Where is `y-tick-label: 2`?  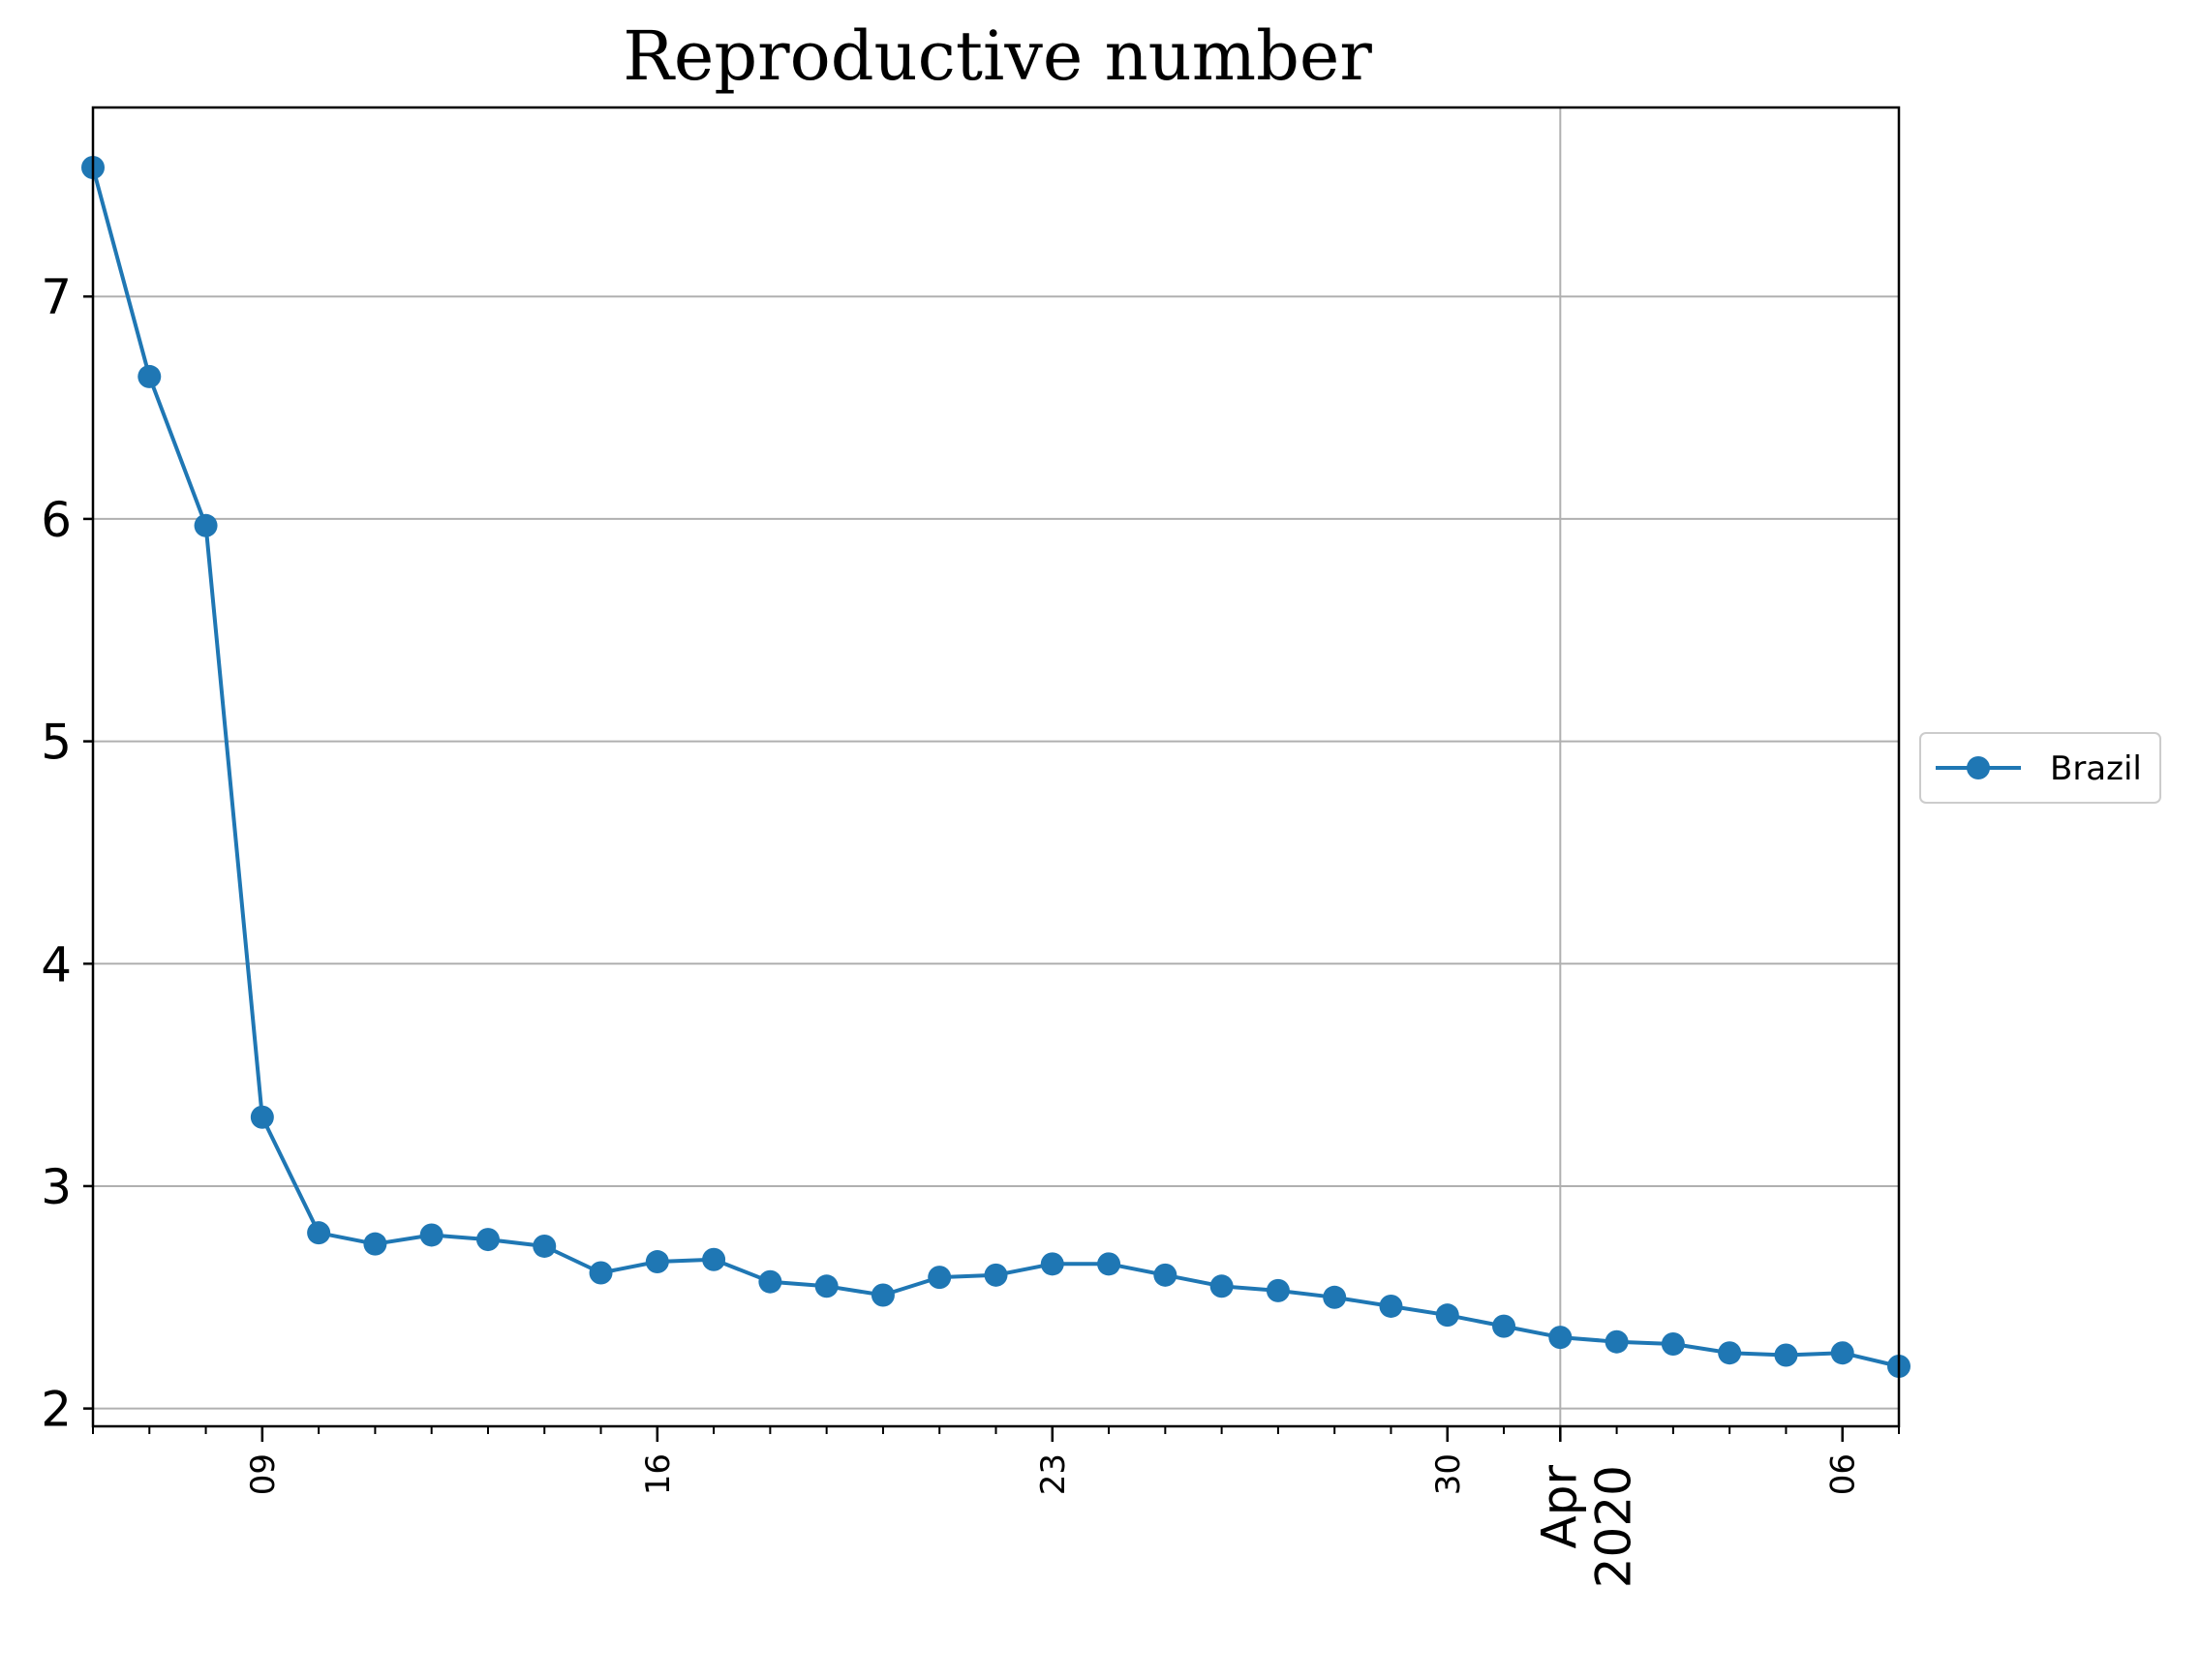 y-tick-label: 2 is located at coordinates (57, 1410).